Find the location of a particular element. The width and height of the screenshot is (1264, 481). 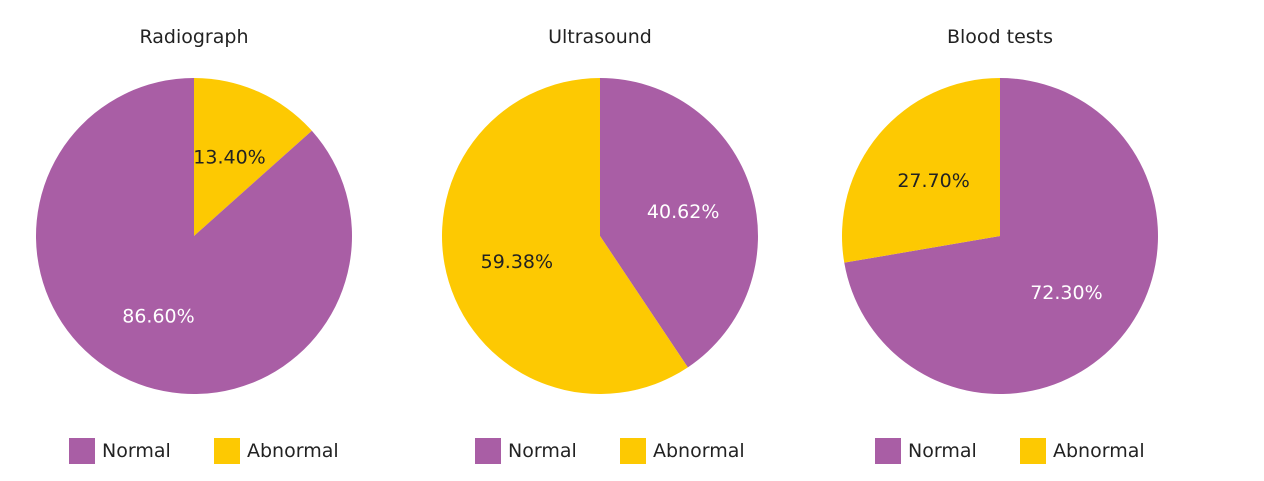

slice-label: 27.70% is located at coordinates (933, 181).